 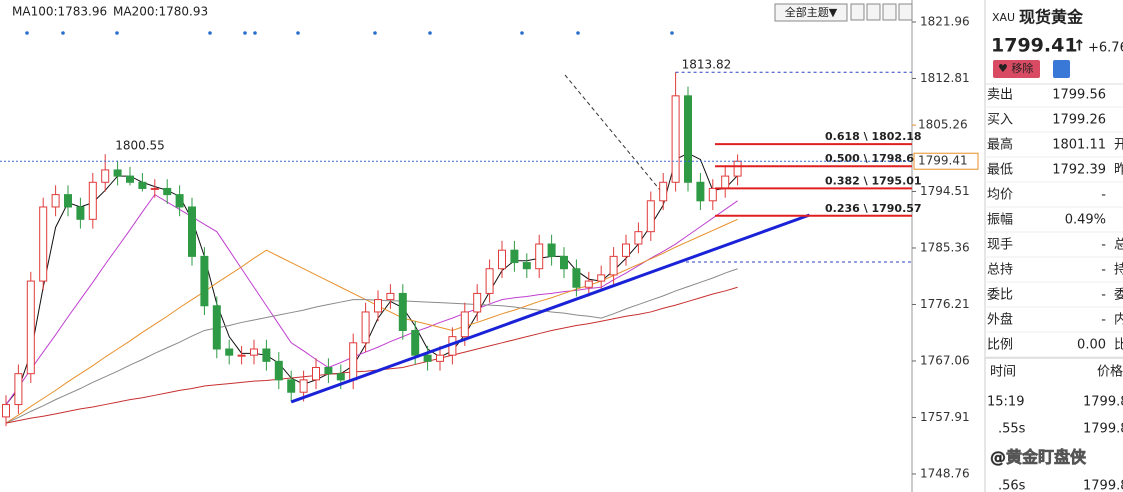 What do you see at coordinates (1000, 345) in the screenshot?
I see `quote-row-label: 比例` at bounding box center [1000, 345].